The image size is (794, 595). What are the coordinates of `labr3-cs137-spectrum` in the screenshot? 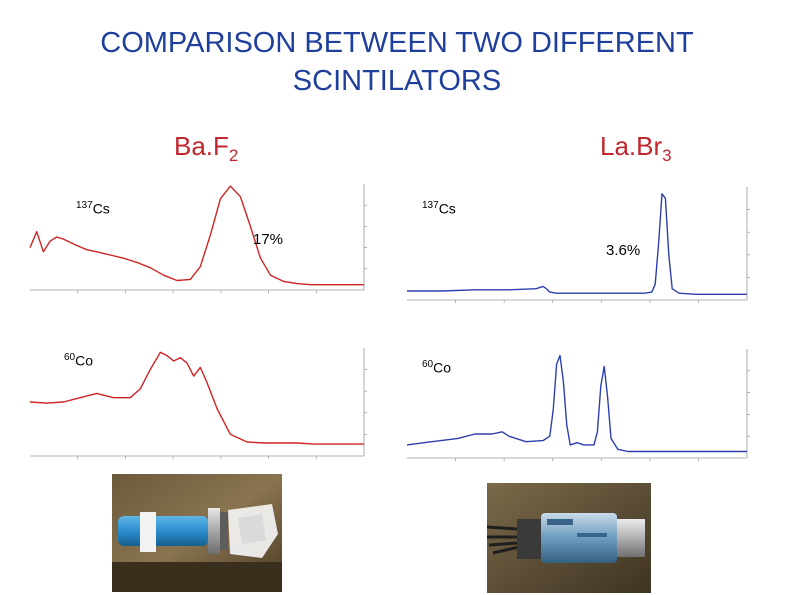 It's located at (586, 246).